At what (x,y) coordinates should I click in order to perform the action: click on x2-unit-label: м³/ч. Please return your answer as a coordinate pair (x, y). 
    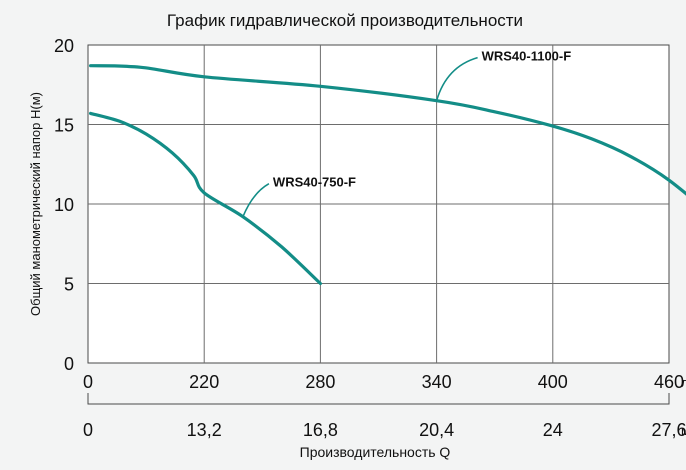
    Looking at the image, I should click on (683, 430).